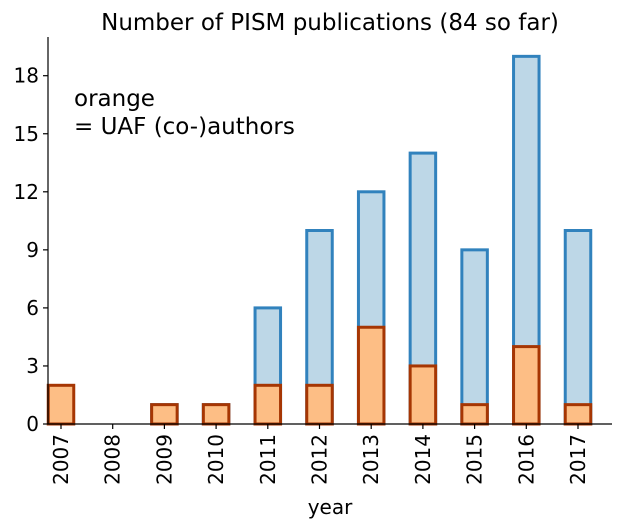 This screenshot has width=624, height=527. What do you see at coordinates (268, 459) in the screenshot?
I see `x-tick-label: 2011` at bounding box center [268, 459].